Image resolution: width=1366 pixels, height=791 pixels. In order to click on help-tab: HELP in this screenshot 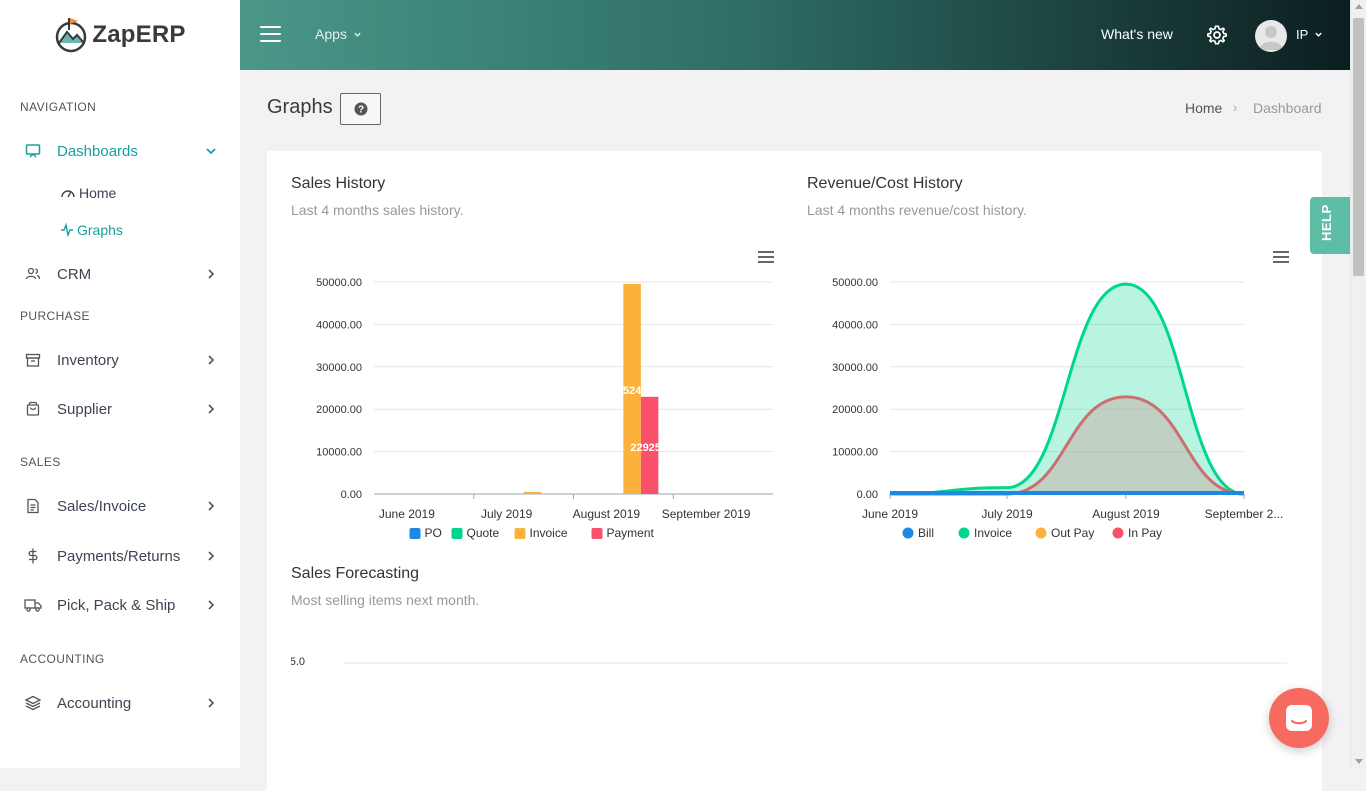, I will do `click(1330, 225)`.